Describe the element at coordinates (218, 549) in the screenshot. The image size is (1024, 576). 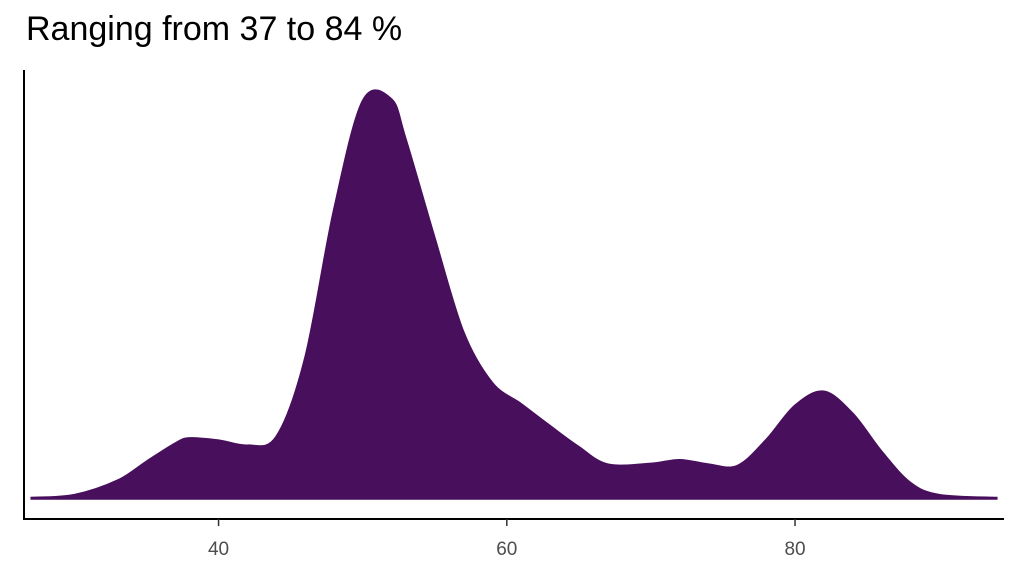
I see `x-tick-label: 40` at that location.